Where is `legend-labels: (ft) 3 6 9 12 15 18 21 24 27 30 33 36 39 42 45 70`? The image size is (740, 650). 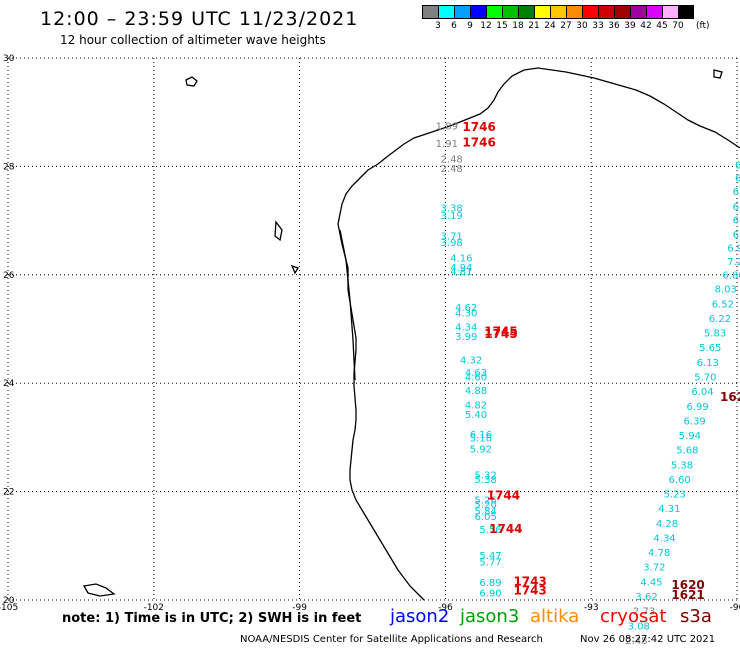 legend-labels: (ft) 3 6 9 12 15 18 21 24 27 30 33 36 39 42 45 70 is located at coordinates (581, 26).